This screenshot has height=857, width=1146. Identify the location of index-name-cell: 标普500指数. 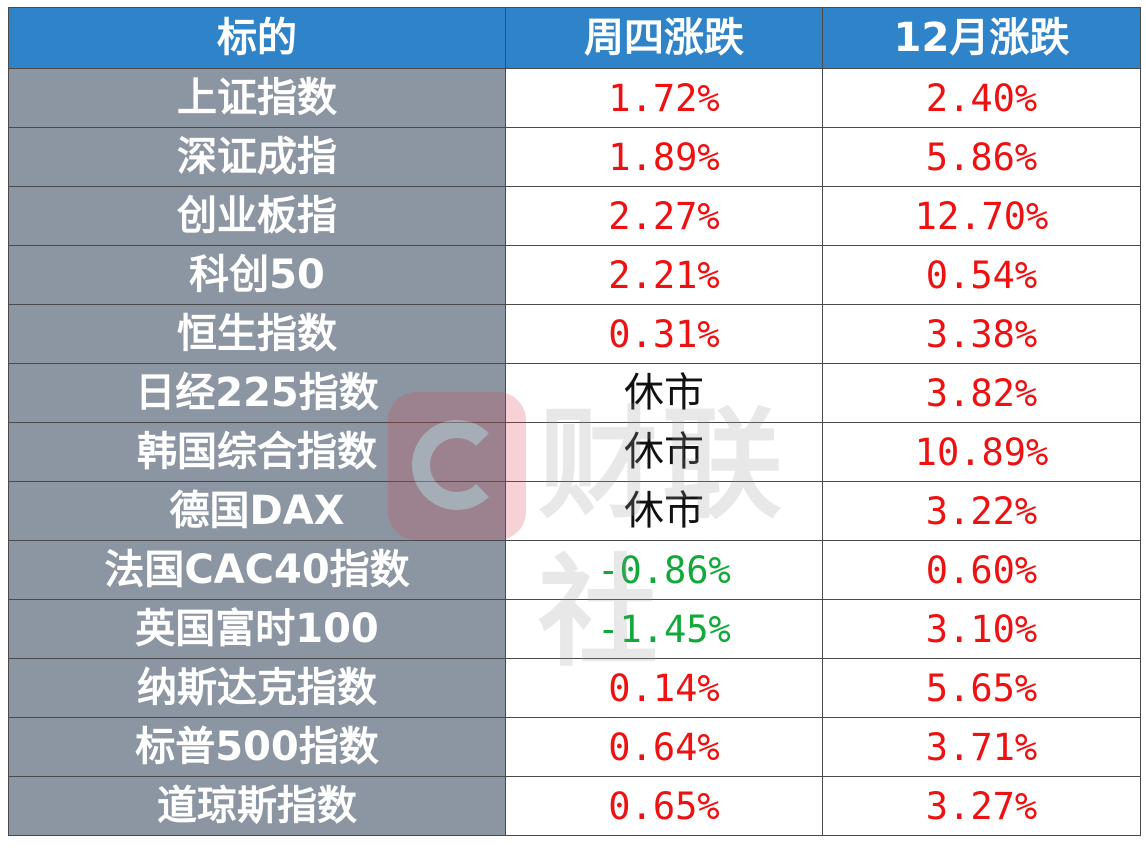
(257, 747).